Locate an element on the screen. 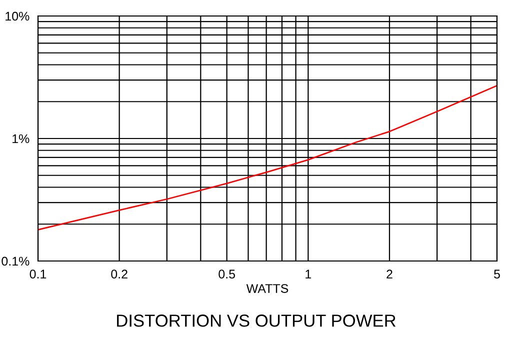 The image size is (512, 344). y-tick-label: 0.1% is located at coordinates (16, 261).